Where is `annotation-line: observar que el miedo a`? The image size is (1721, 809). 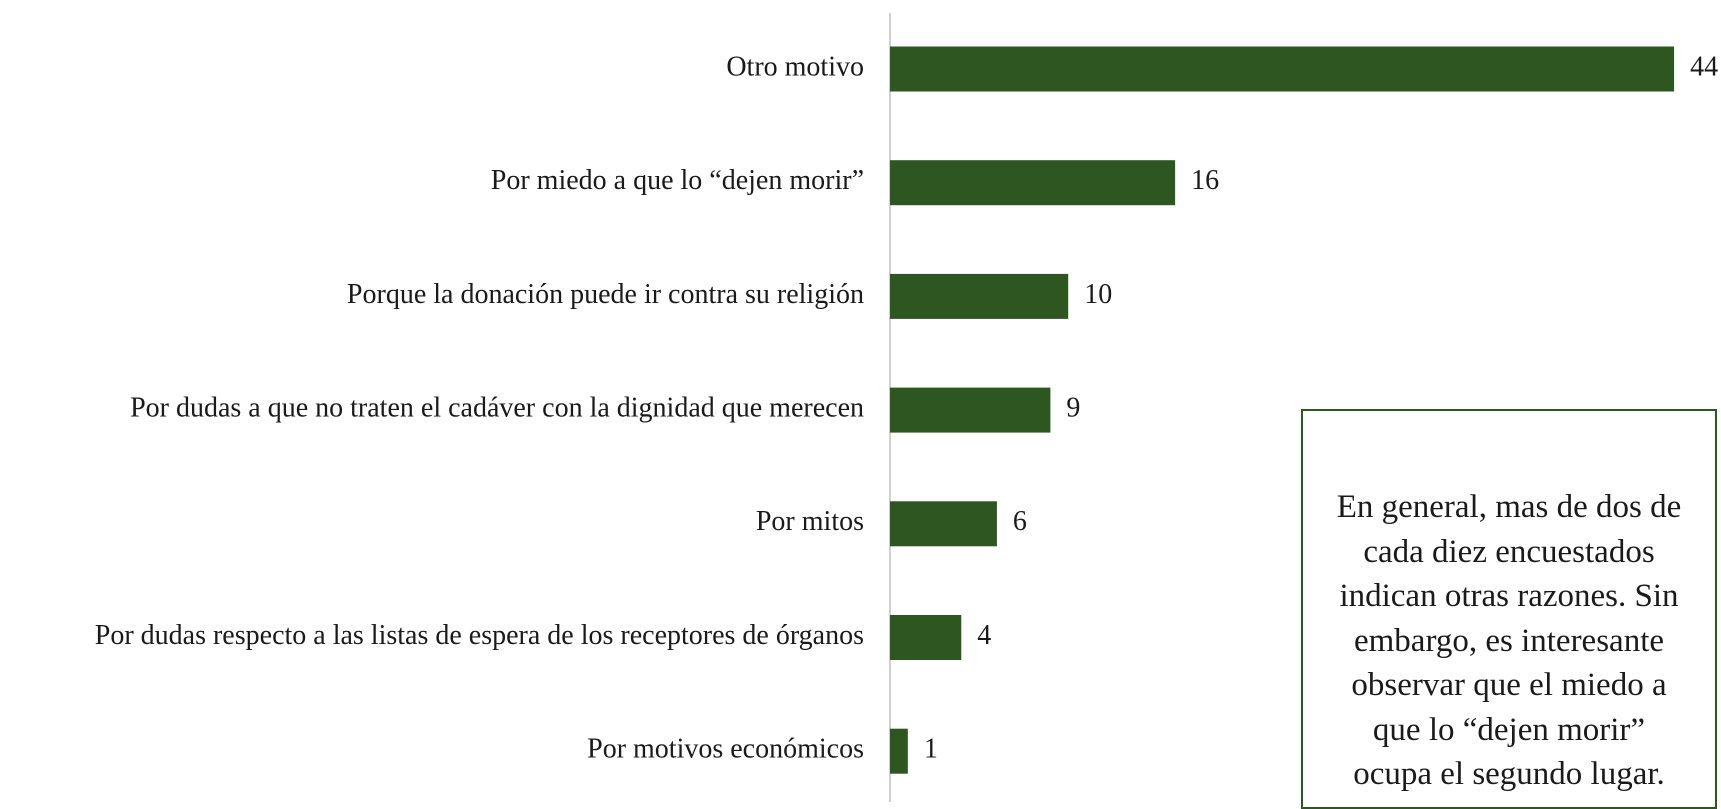
annotation-line: observar que el miedo a is located at coordinates (1509, 685).